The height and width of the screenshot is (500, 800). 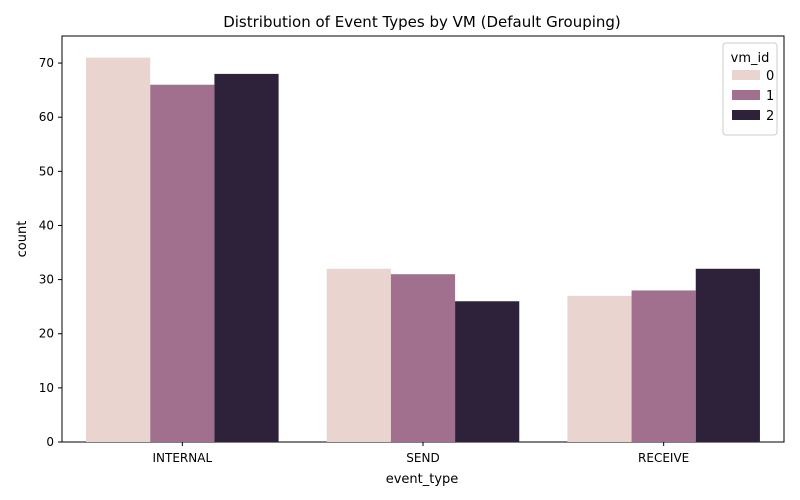 I want to click on x-tick-label: SEND, so click(x=422, y=458).